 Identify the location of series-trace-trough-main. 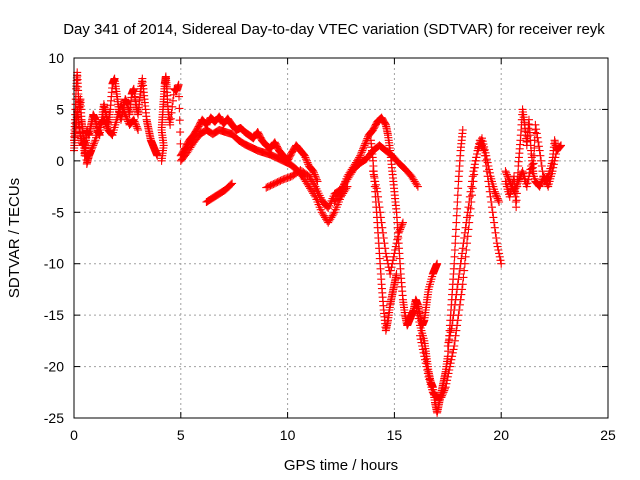
(439, 271).